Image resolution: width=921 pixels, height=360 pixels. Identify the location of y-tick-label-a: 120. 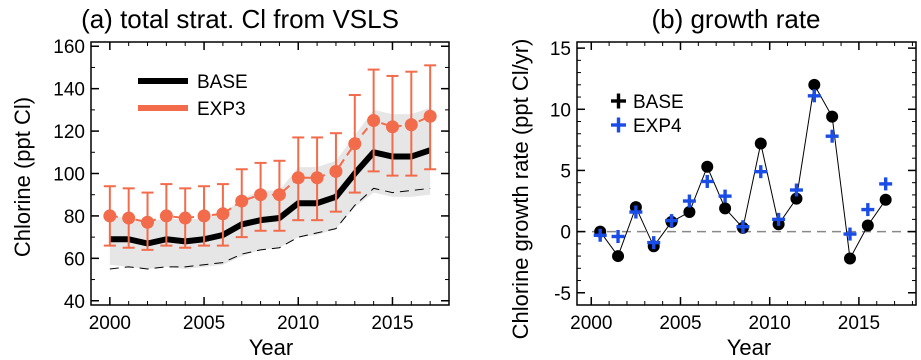
(69, 132).